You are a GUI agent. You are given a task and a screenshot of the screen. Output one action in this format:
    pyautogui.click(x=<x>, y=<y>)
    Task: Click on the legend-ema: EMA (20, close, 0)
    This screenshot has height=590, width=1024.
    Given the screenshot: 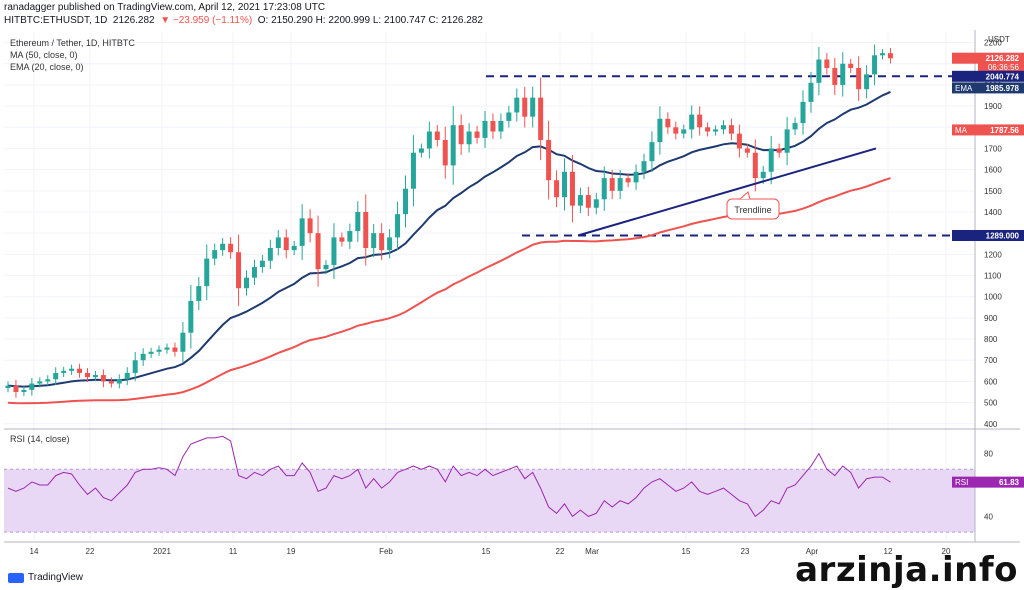 What is the action you would take?
    pyautogui.click(x=47, y=67)
    